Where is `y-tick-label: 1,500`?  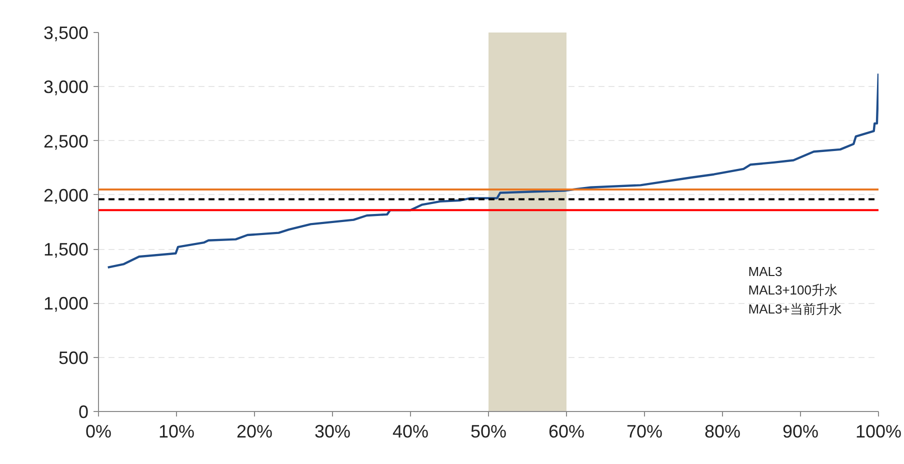 y-tick-label: 1,500 is located at coordinates (66, 250).